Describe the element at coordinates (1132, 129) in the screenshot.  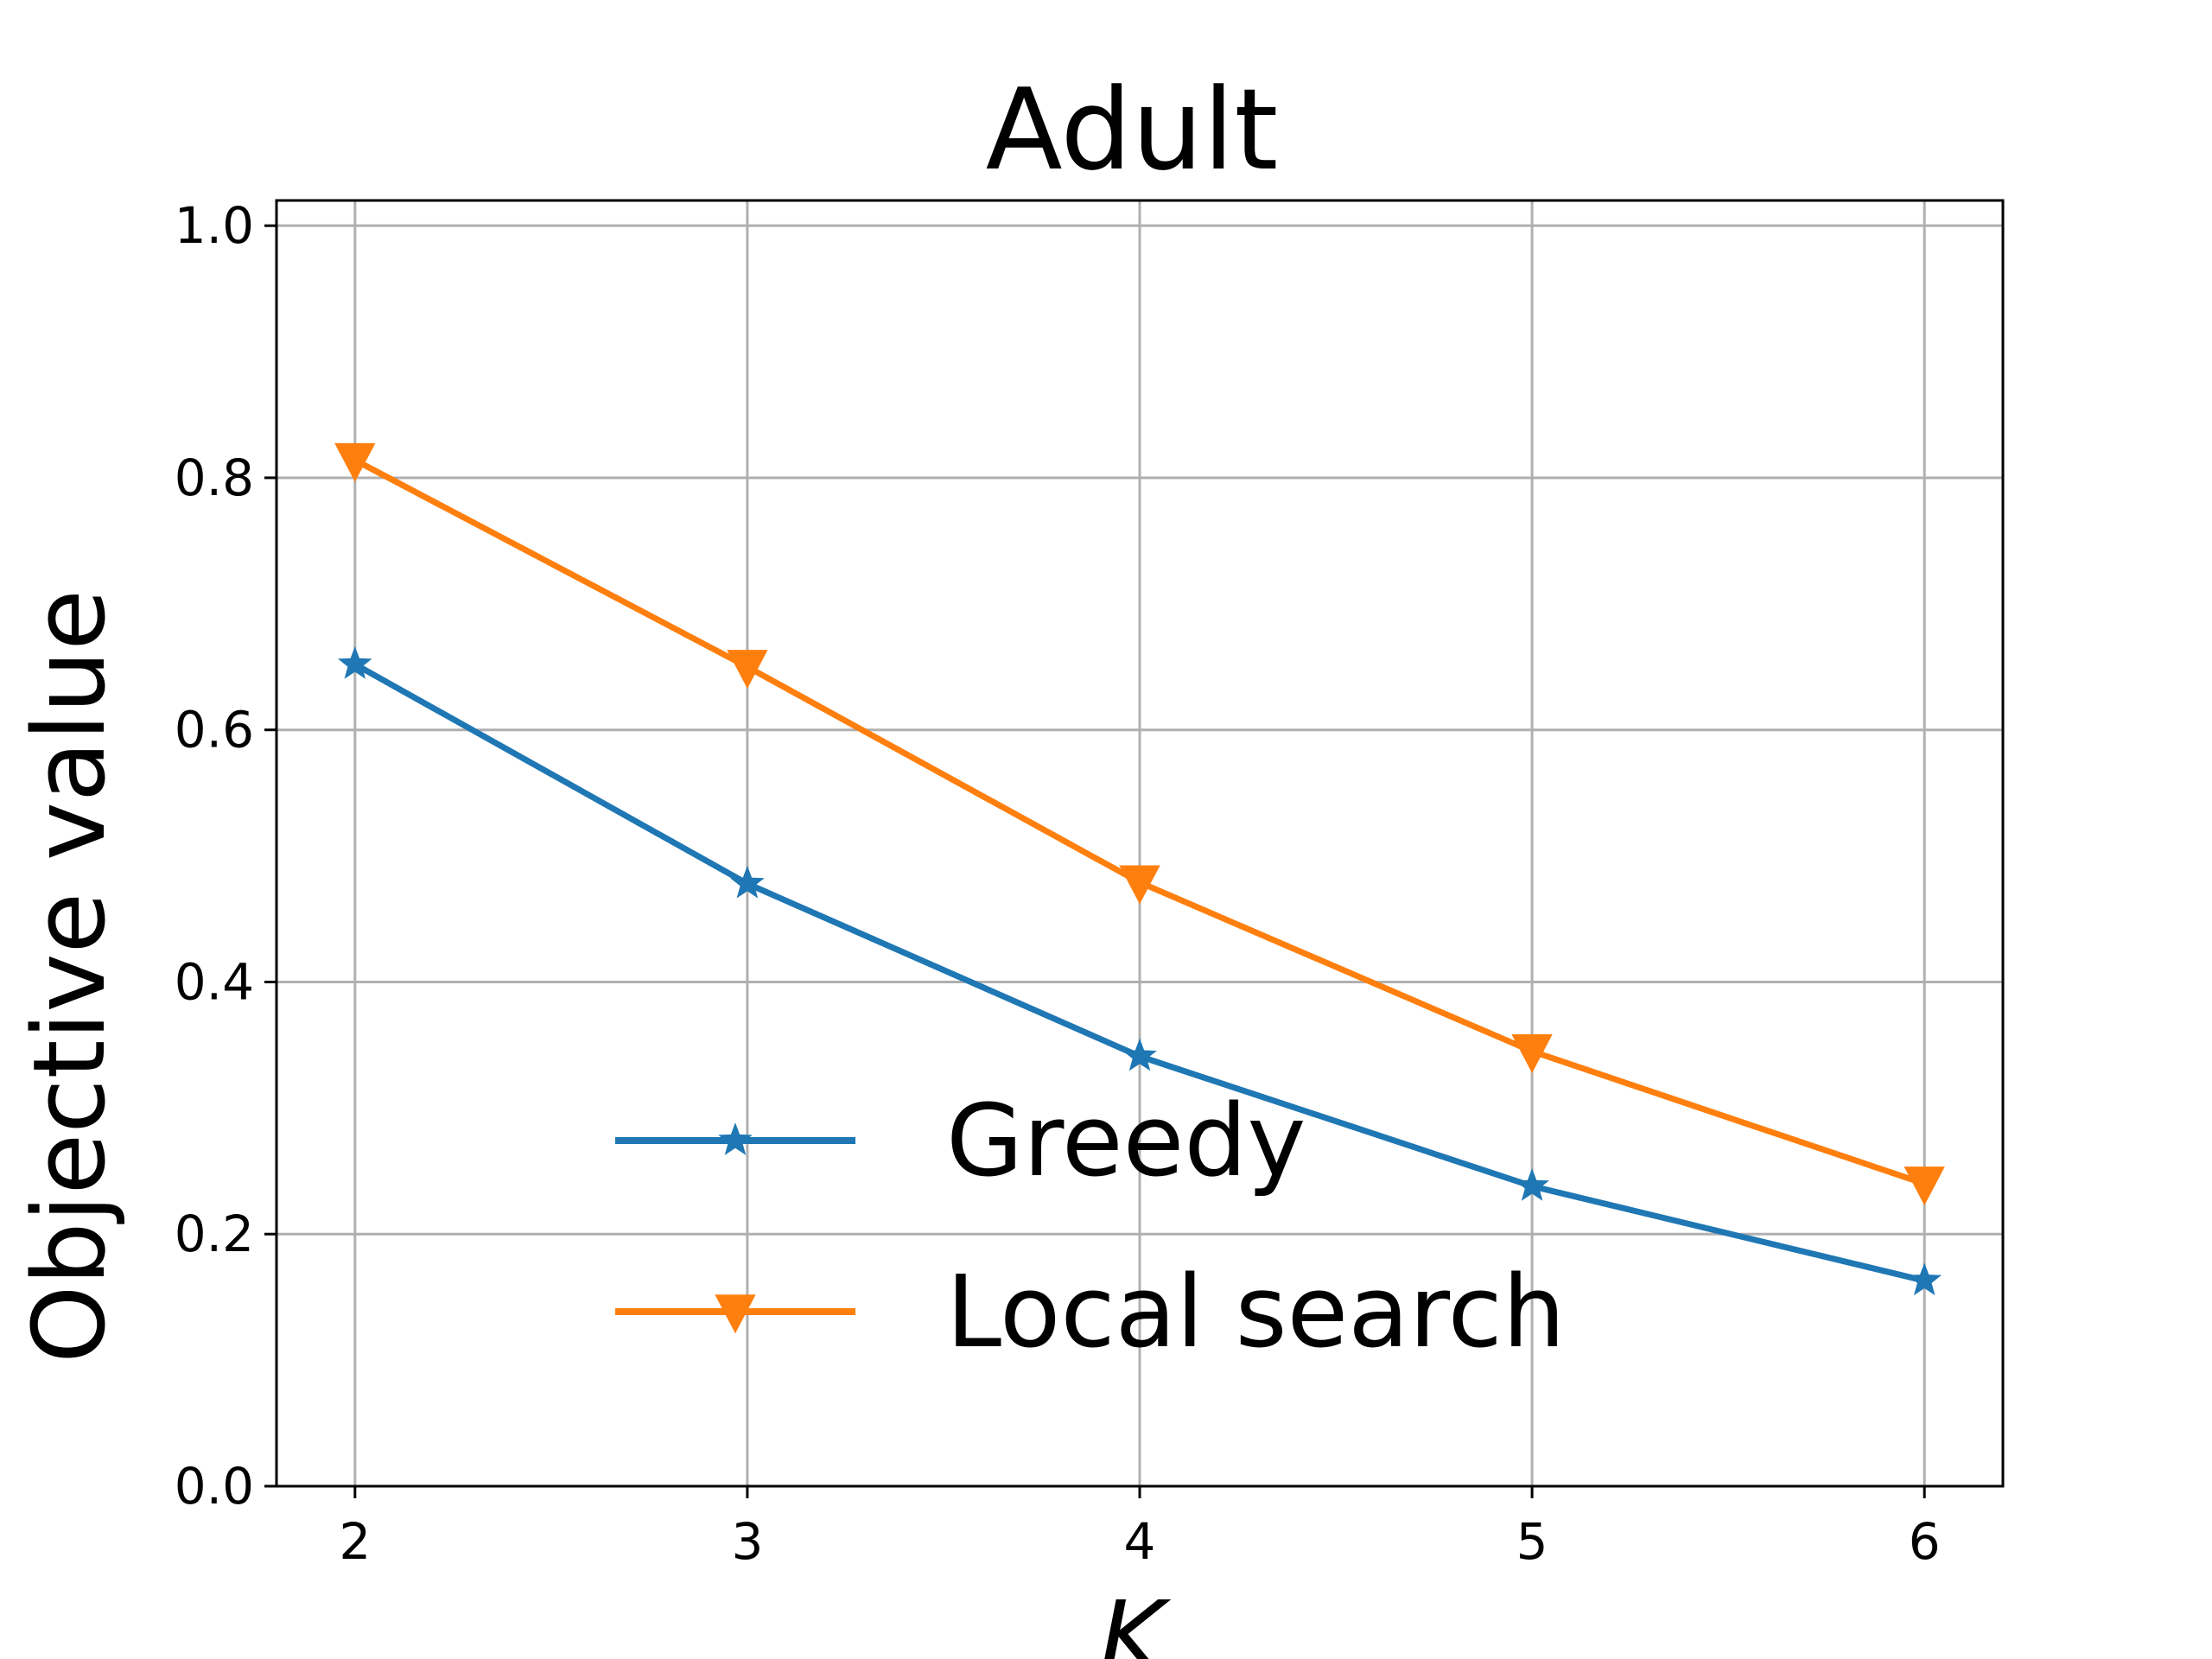
I see `chart-title: Adult` at that location.